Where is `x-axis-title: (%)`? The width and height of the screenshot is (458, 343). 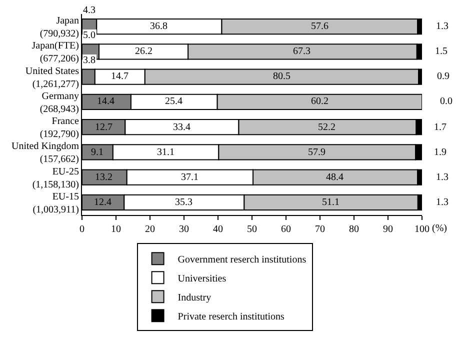
x-axis-title: (%) is located at coordinates (439, 228).